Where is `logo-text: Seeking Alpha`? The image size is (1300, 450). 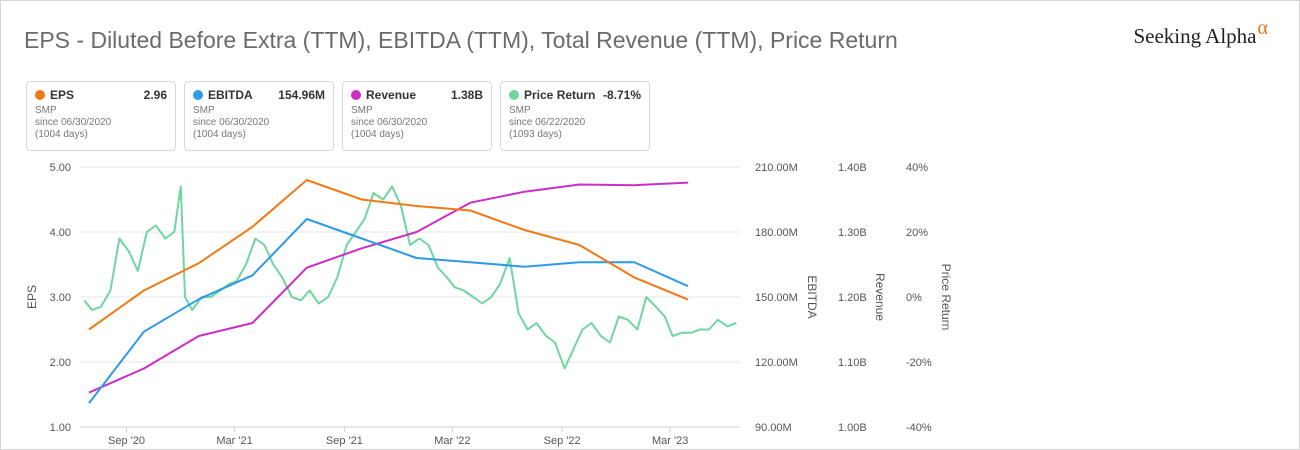 logo-text: Seeking Alpha is located at coordinates (1195, 36).